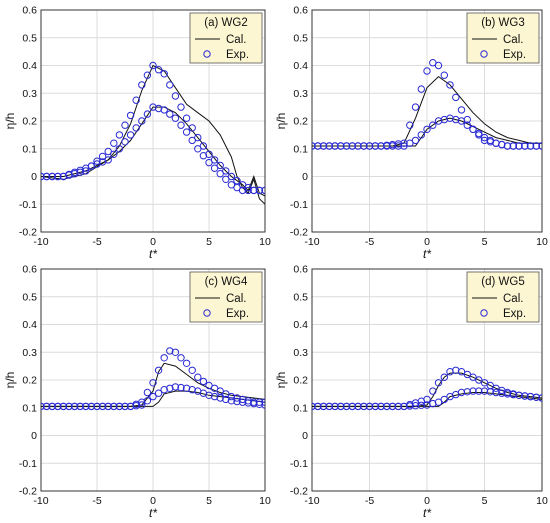 The image size is (550, 523). What do you see at coordinates (34, 436) in the screenshot?
I see `y-tick-label: 0` at bounding box center [34, 436].